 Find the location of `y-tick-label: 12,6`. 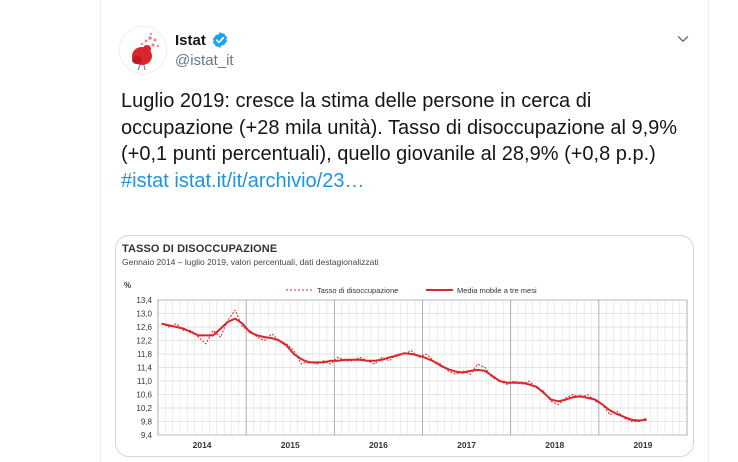

y-tick-label: 12,6 is located at coordinates (144, 327).